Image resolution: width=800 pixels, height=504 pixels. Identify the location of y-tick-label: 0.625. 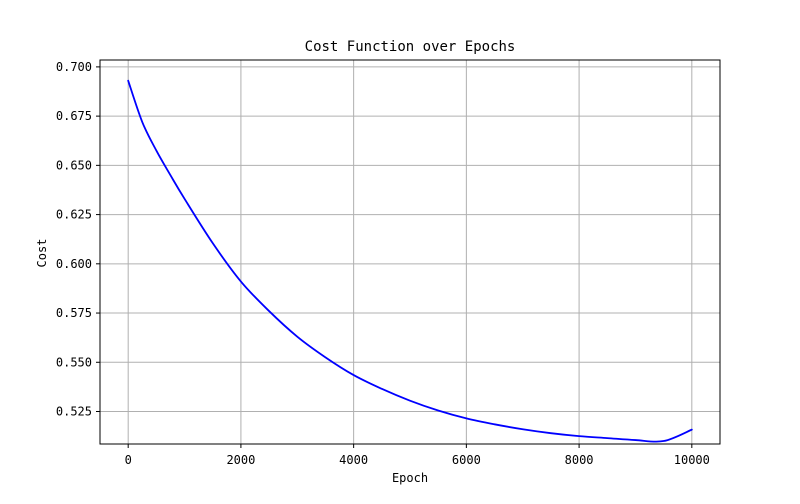
(74, 215).